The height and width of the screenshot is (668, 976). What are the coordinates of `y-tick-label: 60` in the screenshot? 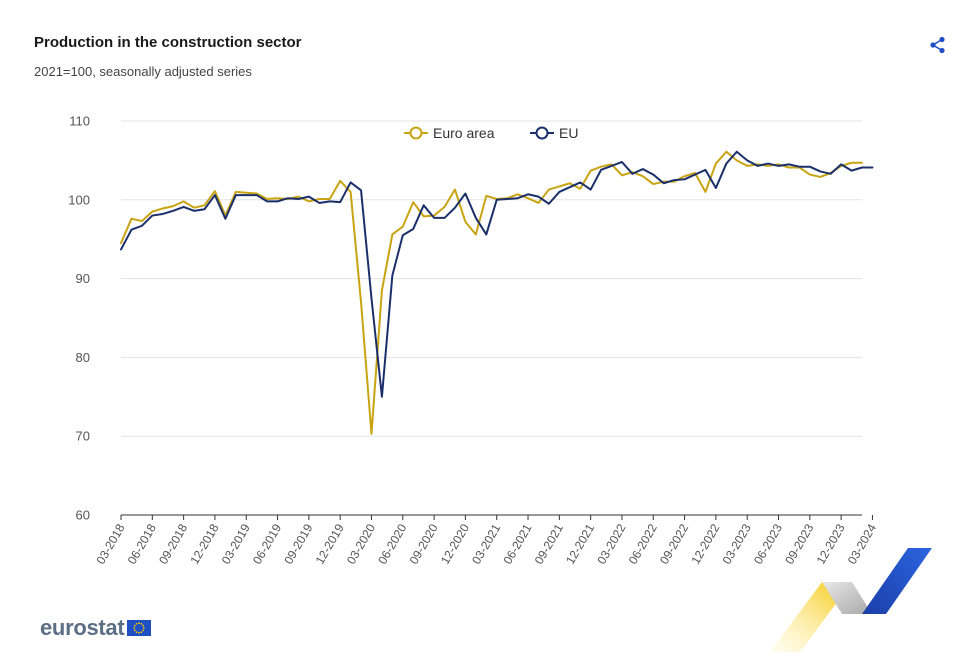 It's located at (83, 515).